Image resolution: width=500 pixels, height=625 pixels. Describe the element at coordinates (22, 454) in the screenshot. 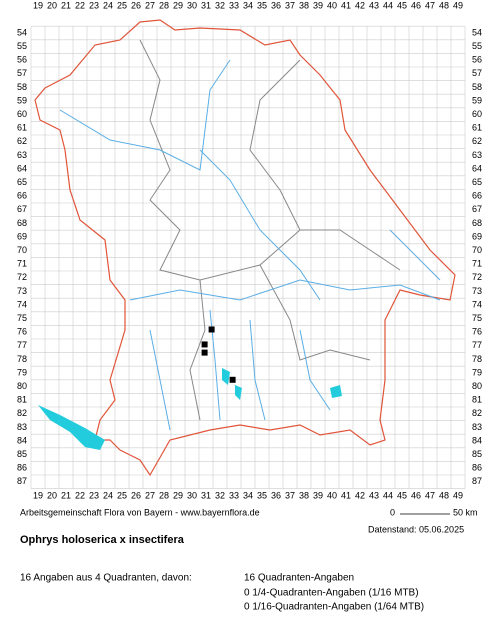

I see `row-label: 85` at that location.